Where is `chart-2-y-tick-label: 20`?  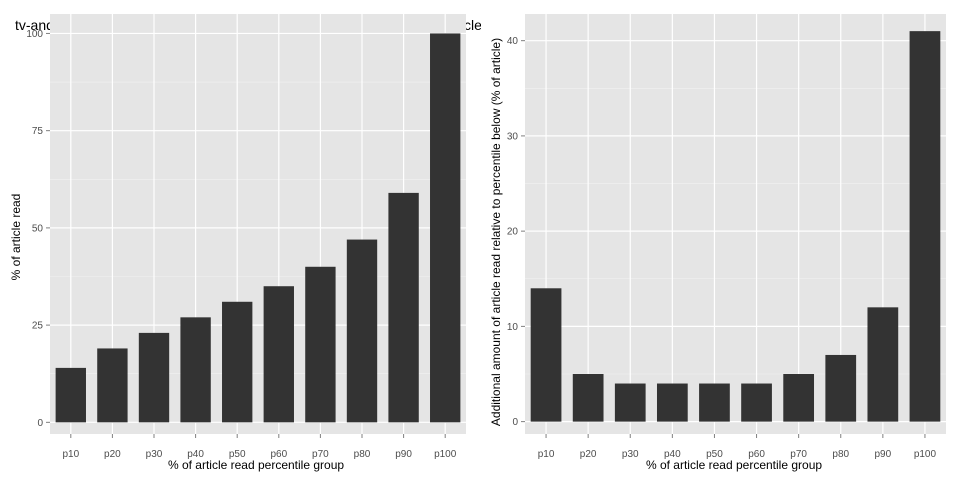 chart-2-y-tick-label: 20 is located at coordinates (513, 232).